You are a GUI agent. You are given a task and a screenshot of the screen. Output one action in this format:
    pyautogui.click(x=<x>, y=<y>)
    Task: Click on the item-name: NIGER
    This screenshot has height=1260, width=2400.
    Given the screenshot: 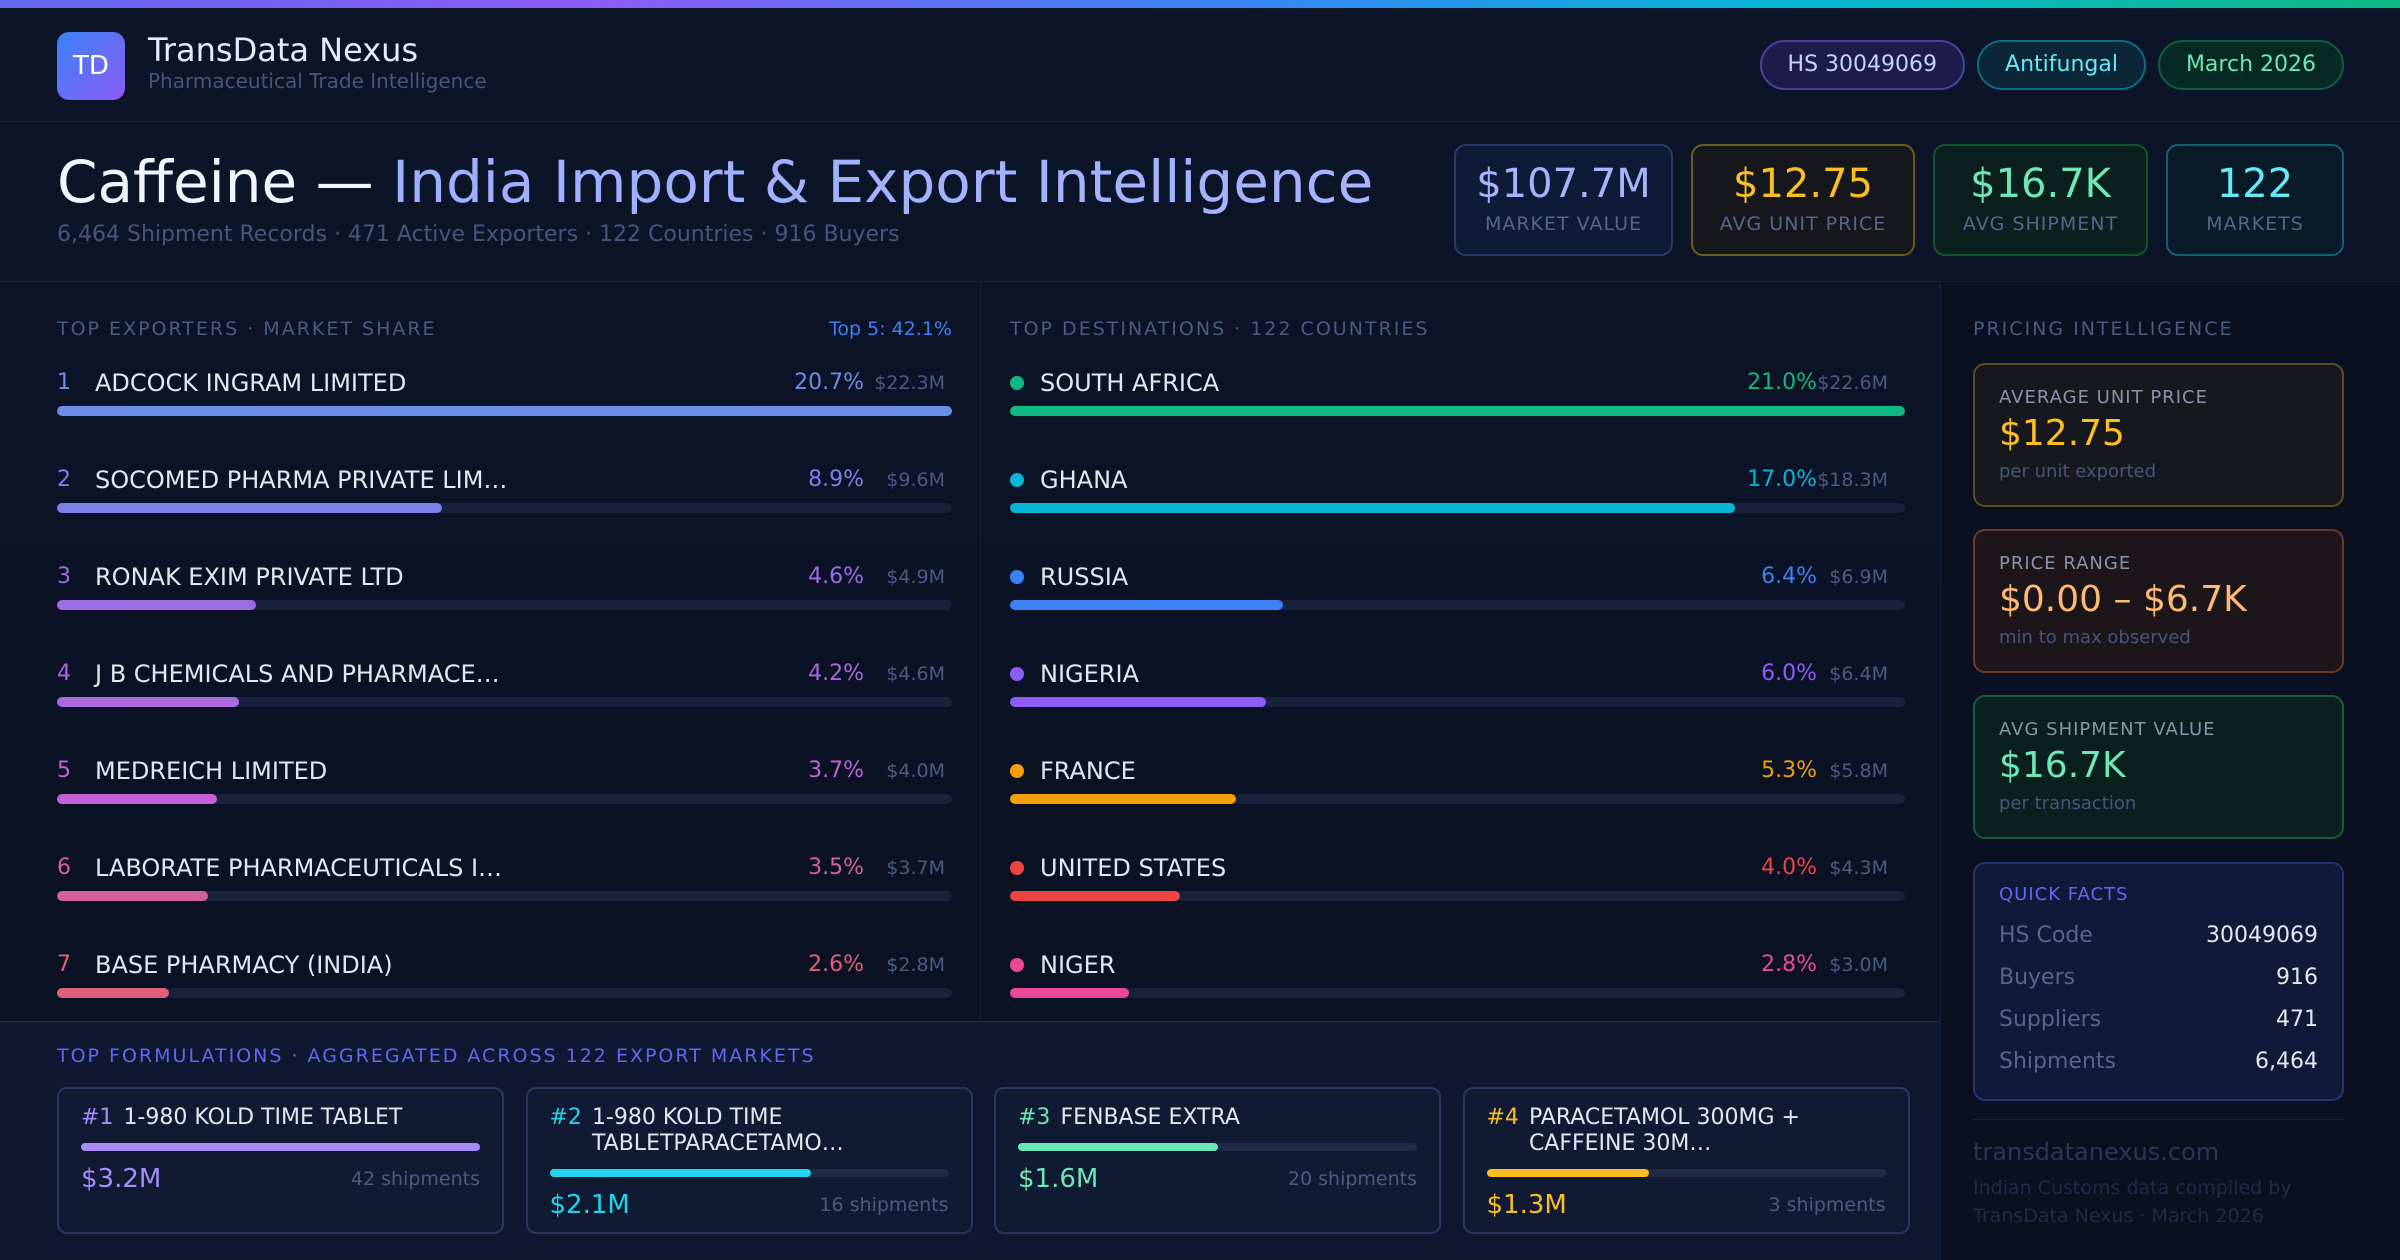 What is the action you would take?
    pyautogui.click(x=1078, y=965)
    